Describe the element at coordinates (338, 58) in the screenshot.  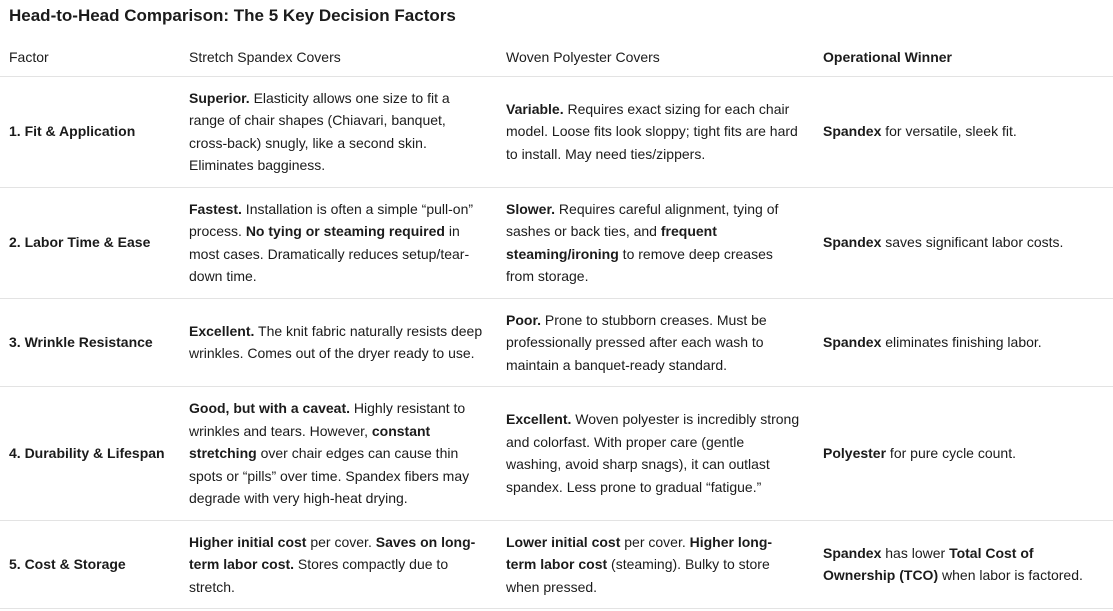
I see `header-cell: Stretch Spandex Covers` at that location.